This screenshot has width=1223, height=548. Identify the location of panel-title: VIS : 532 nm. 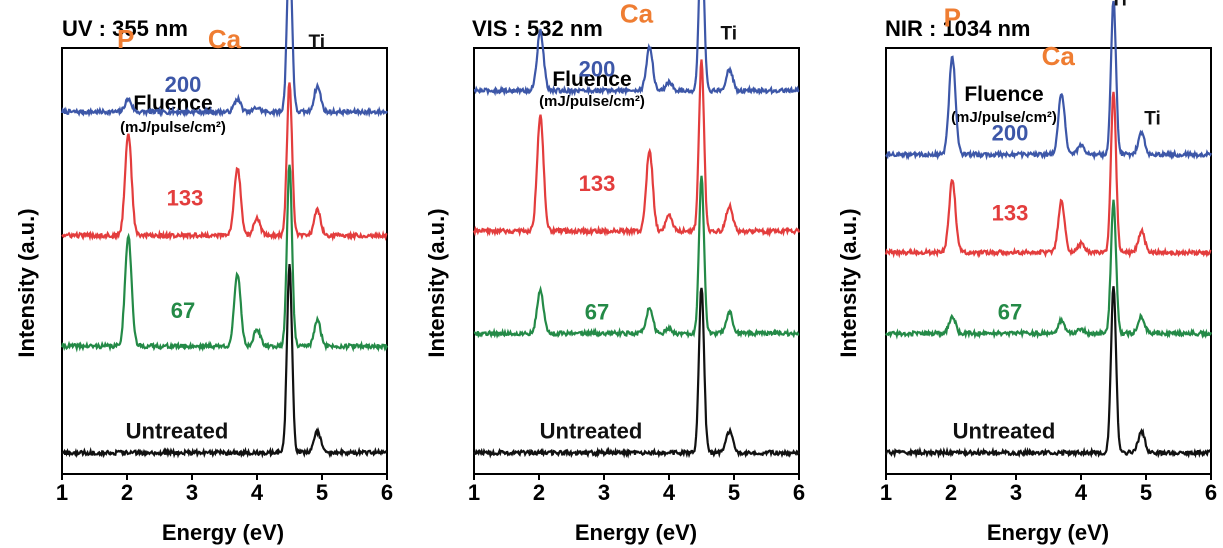
(537, 28).